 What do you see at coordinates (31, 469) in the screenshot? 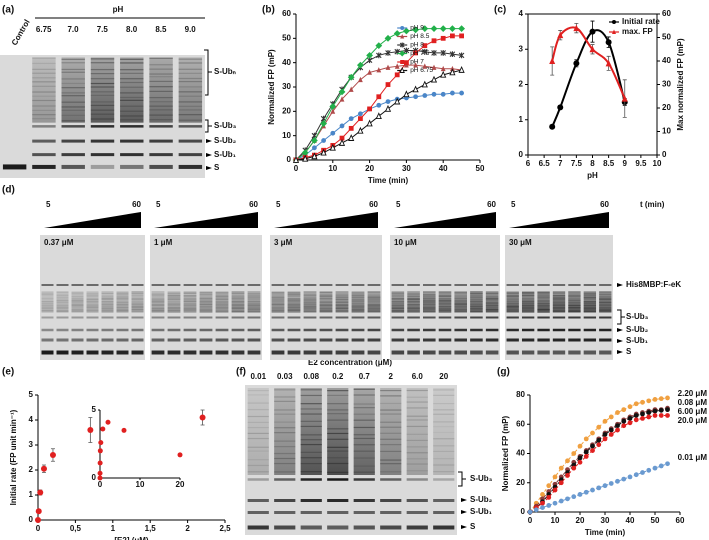
I see `y-tick-label: 2` at bounding box center [31, 469].